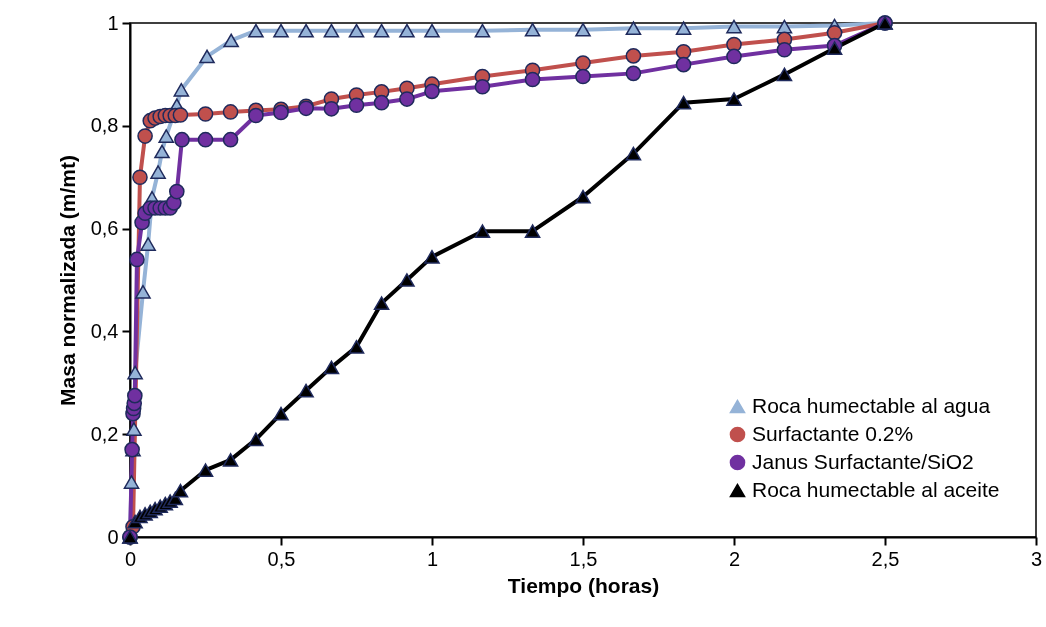 The image size is (1046, 627). Describe the element at coordinates (130, 558) in the screenshot. I see `x-tick-label: 0` at that location.